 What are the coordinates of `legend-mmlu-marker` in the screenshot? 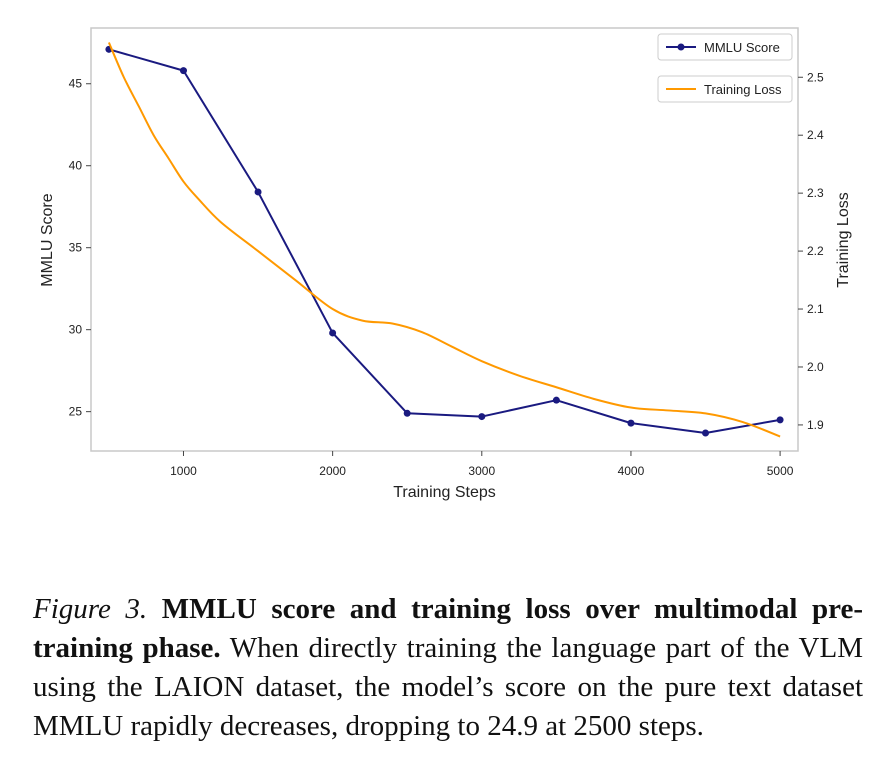 It's located at (681, 47).